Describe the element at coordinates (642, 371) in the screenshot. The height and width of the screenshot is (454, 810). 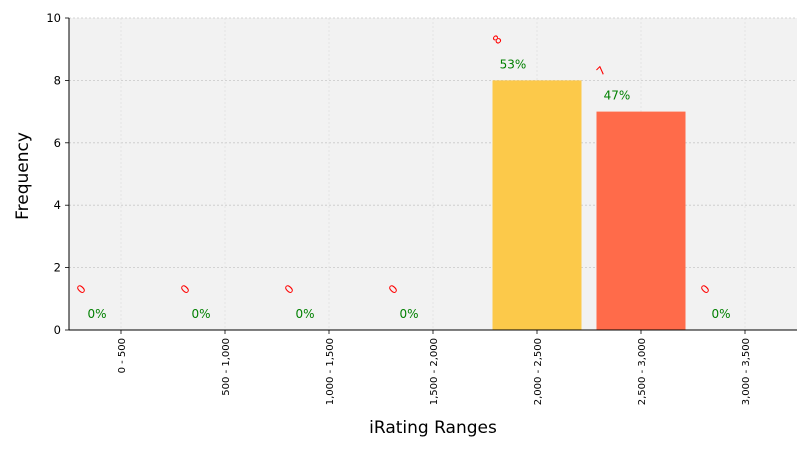
I see `x-tick-label: 2,500 - 3,000` at that location.